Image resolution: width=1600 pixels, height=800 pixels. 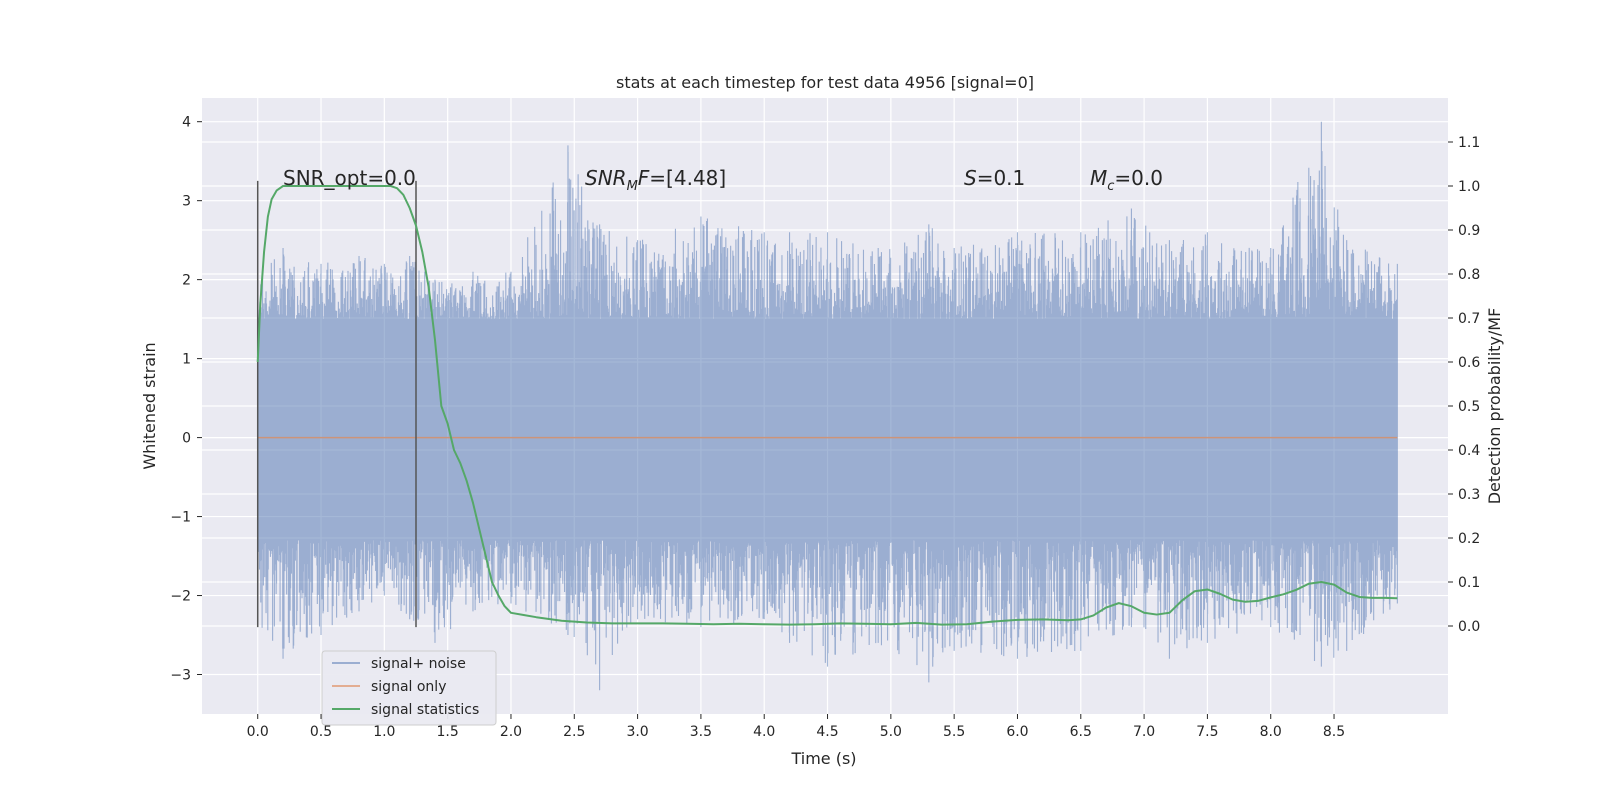 What do you see at coordinates (1494, 406) in the screenshot?
I see `y-right-axis-label: Detection probability/MF` at bounding box center [1494, 406].